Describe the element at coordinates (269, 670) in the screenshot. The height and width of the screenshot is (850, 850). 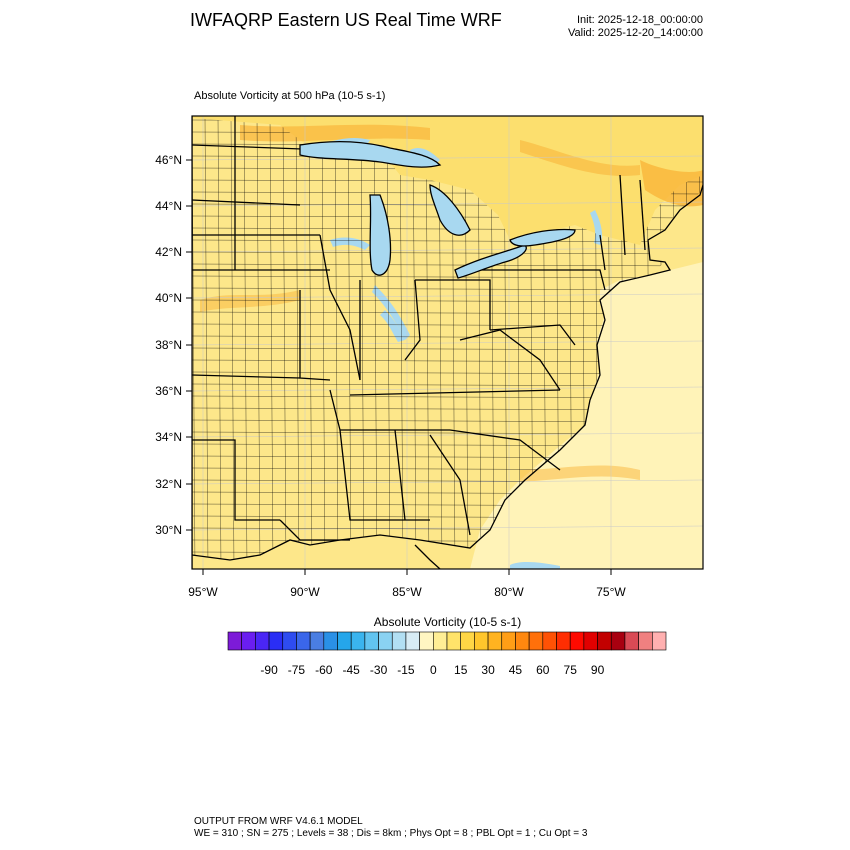
I see `colorbar-tick-label: -90` at that location.